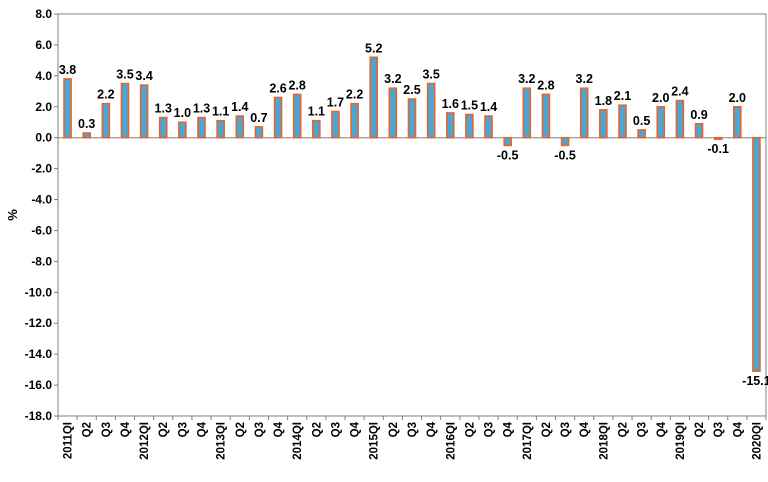 This screenshot has height=482, width=768. What do you see at coordinates (43, 76) in the screenshot?
I see `y-tick-label: 4.0` at bounding box center [43, 76].